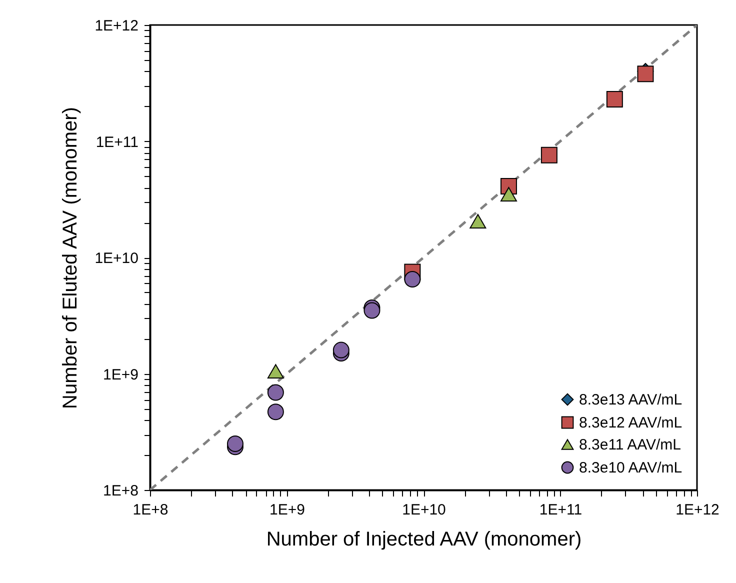  What do you see at coordinates (560, 510) in the screenshot?
I see `x-tick-label: 1E+11` at bounding box center [560, 510].